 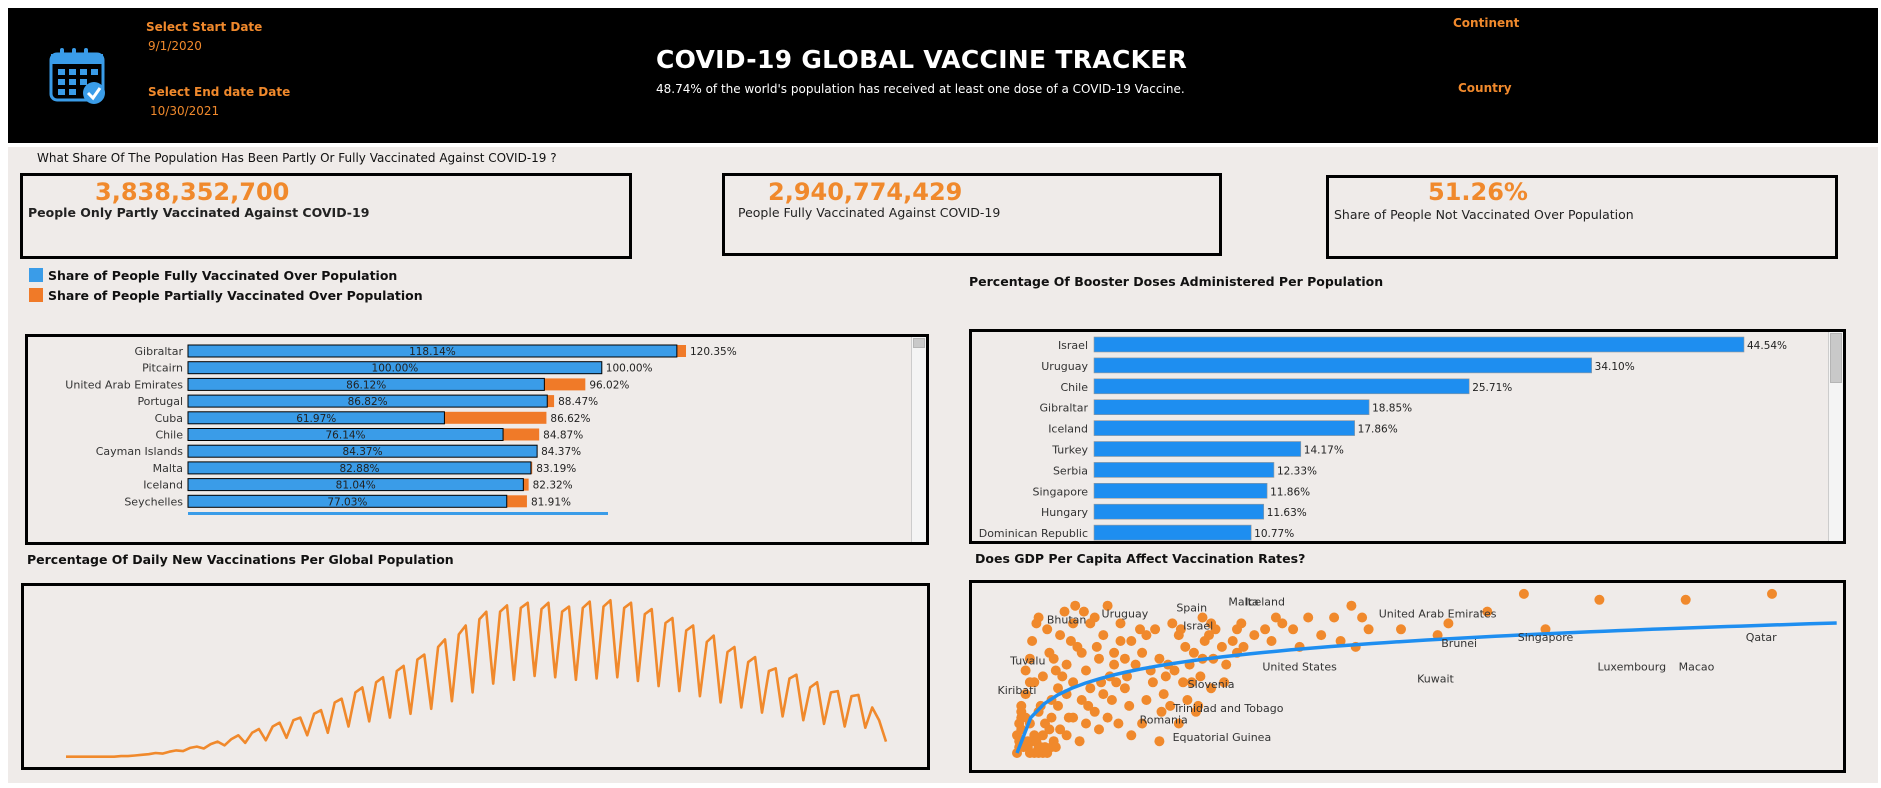 What do you see at coordinates (1485, 88) in the screenshot?
I see `country-filter: Country` at bounding box center [1485, 88].